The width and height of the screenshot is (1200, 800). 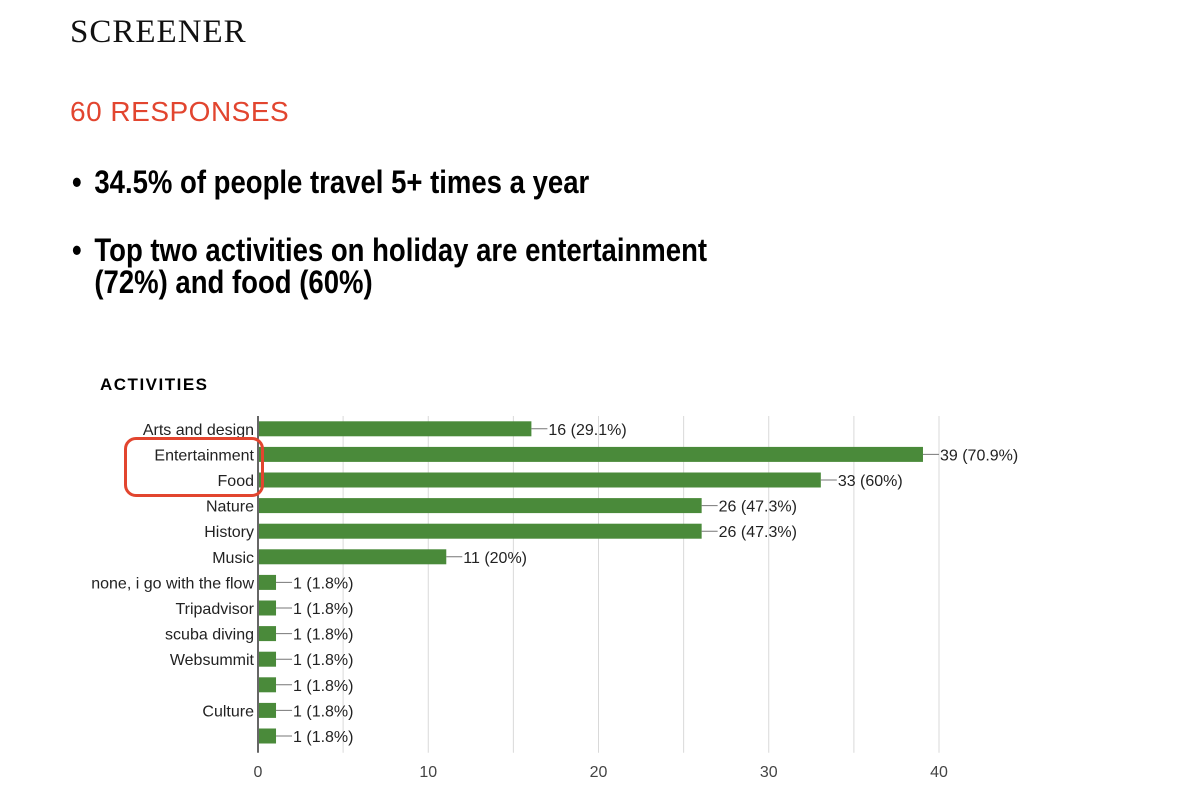 What do you see at coordinates (428, 772) in the screenshot?
I see `x-tick-label: 10` at bounding box center [428, 772].